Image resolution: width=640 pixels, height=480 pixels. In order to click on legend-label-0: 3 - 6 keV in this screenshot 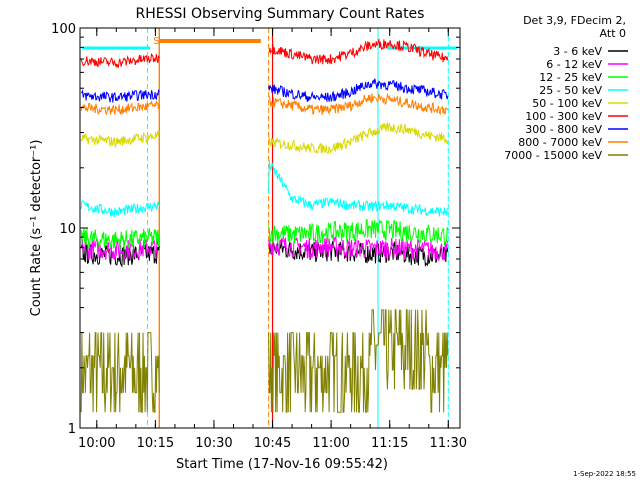, I will do `click(577, 51)`.